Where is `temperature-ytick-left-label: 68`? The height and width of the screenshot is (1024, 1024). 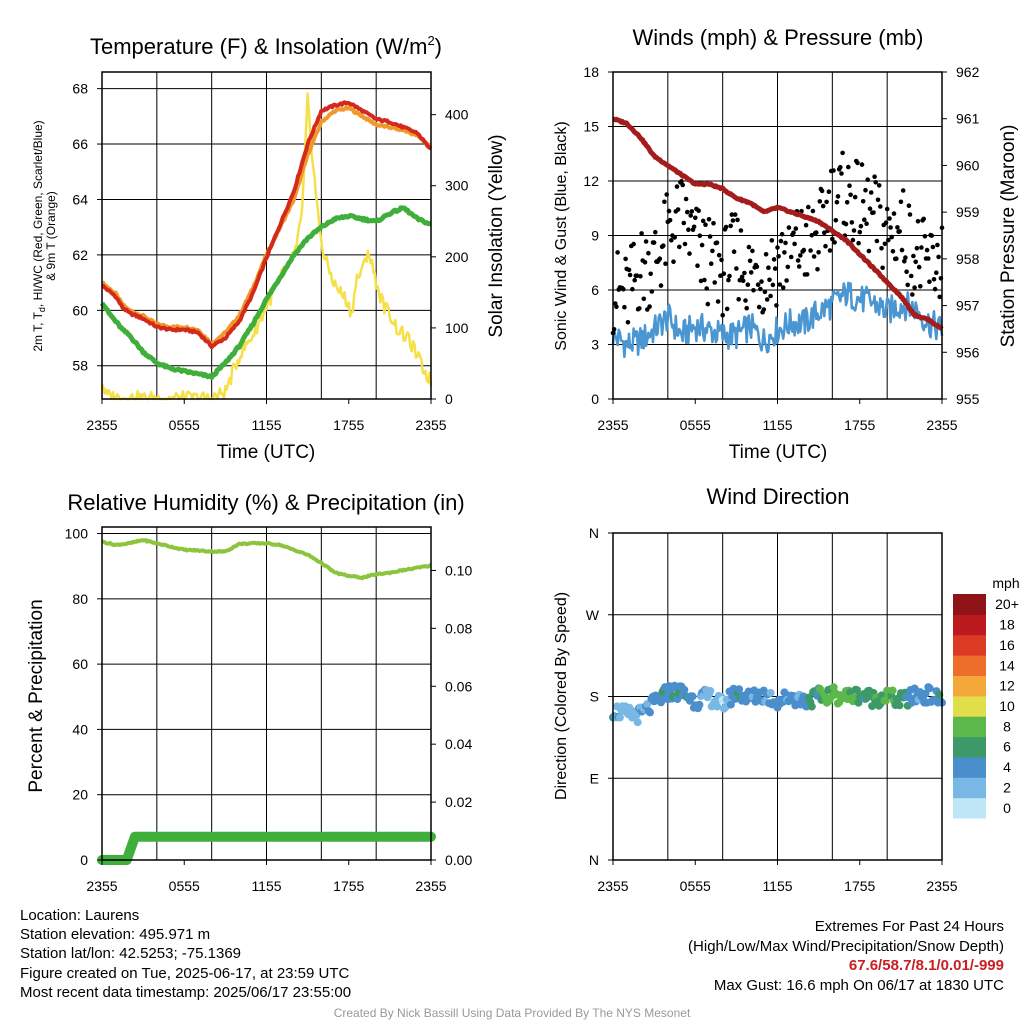
temperature-ytick-left-label: 68 is located at coordinates (80, 89).